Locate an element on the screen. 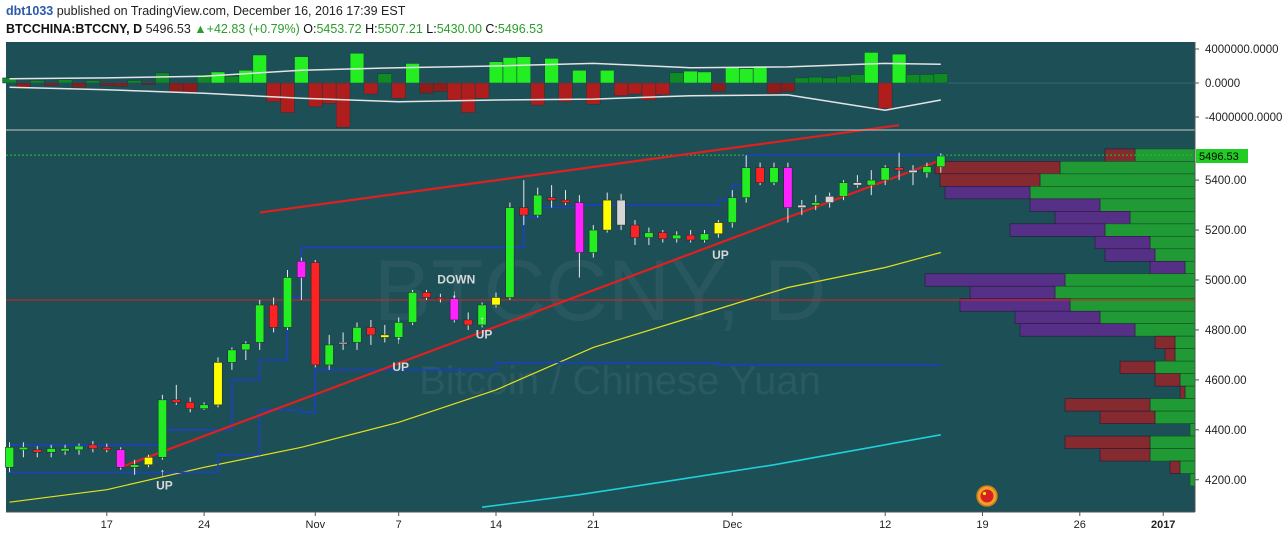 Image resolution: width=1287 pixels, height=538 pixels. open-value: 5453.72 is located at coordinates (339, 29).